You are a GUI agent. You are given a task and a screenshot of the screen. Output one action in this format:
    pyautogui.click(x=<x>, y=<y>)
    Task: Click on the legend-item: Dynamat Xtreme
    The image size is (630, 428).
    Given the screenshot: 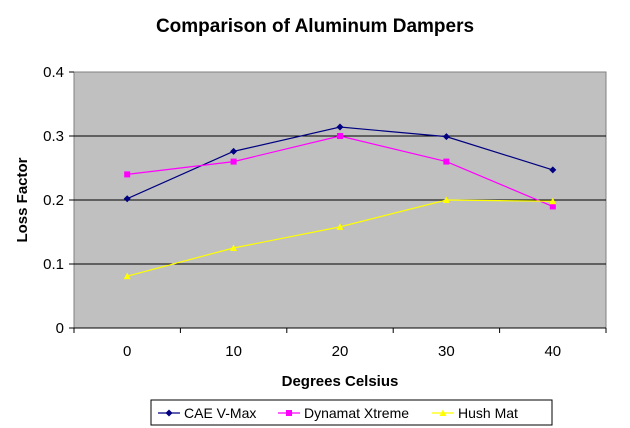 What is the action you would take?
    pyautogui.click(x=343, y=413)
    